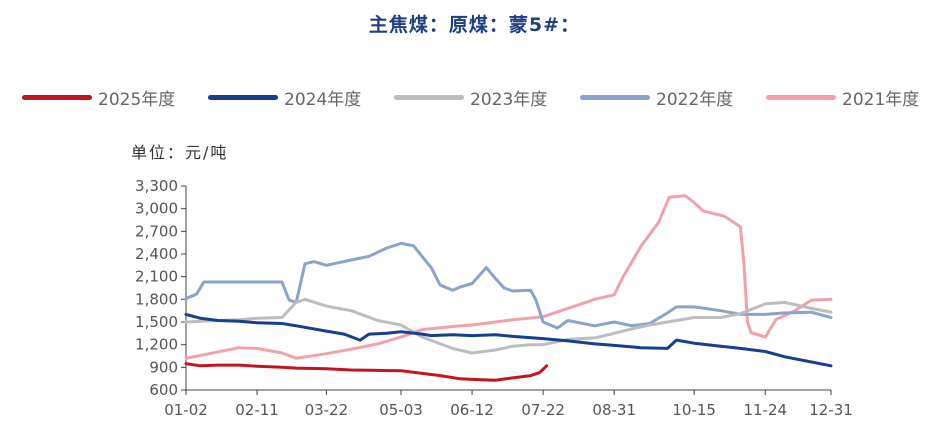 This screenshot has width=949, height=443. What do you see at coordinates (156, 299) in the screenshot?
I see `y-tick-label: 1,800` at bounding box center [156, 299].